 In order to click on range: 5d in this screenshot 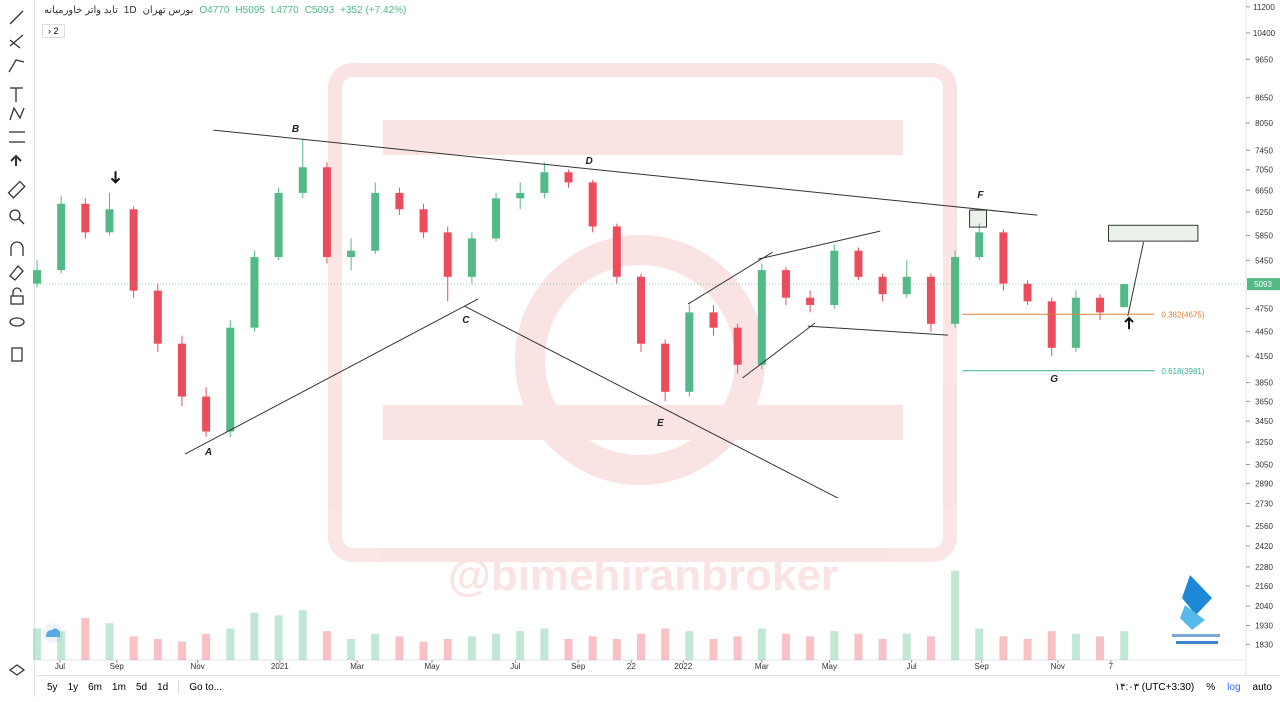, I will do `click(141, 687)`.